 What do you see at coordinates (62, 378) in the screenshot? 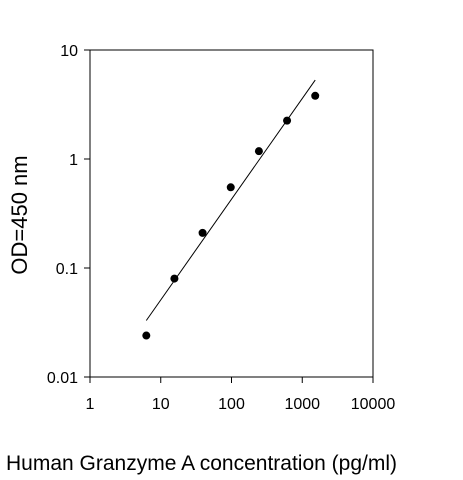
I see `y-tick-label: 0.01` at bounding box center [62, 378].